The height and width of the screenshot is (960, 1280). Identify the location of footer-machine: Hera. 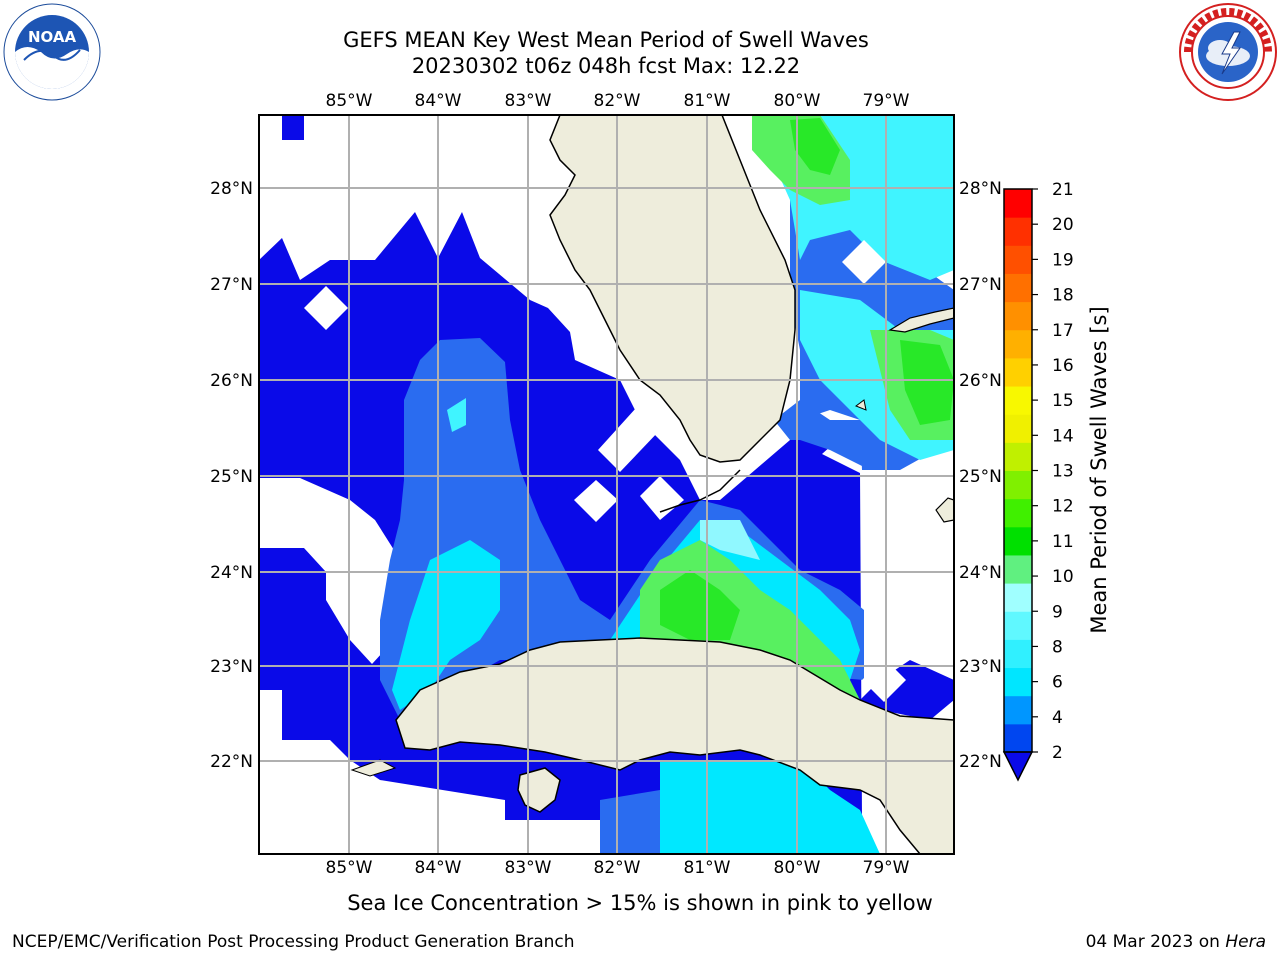
(1245, 942).